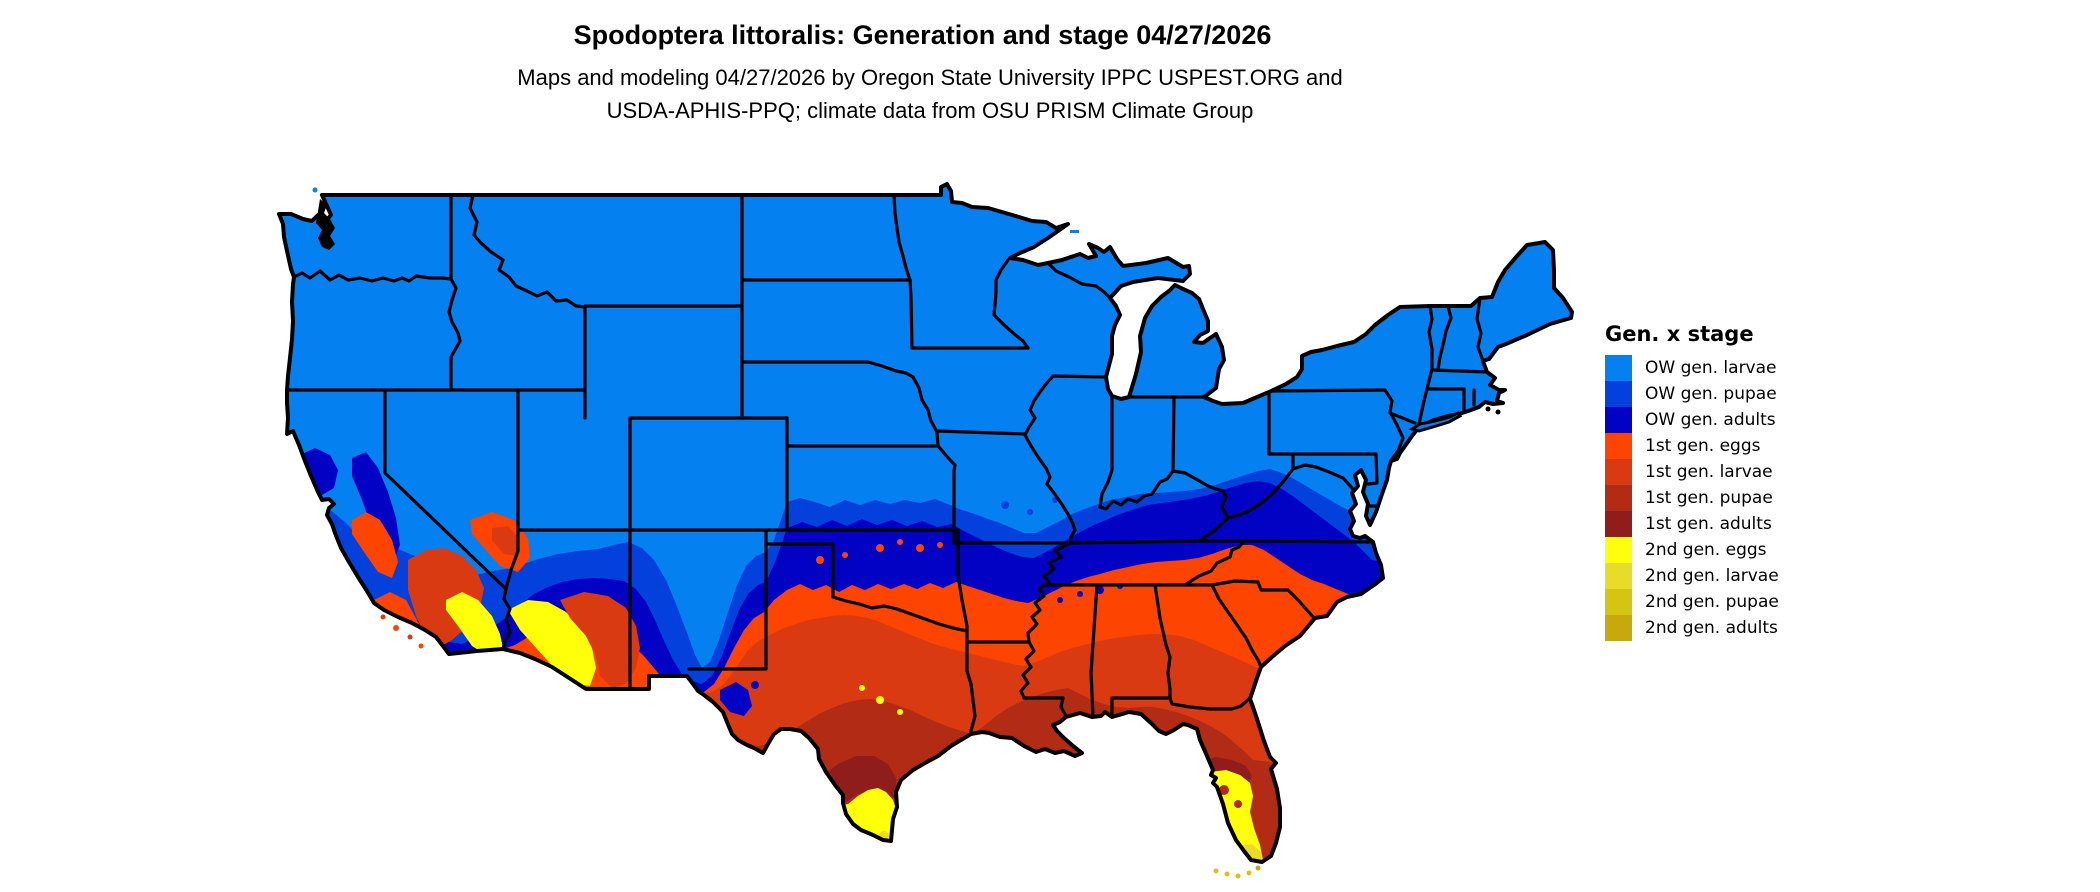  What do you see at coordinates (1711, 368) in the screenshot?
I see `legend-label: OW gen. larvae` at bounding box center [1711, 368].